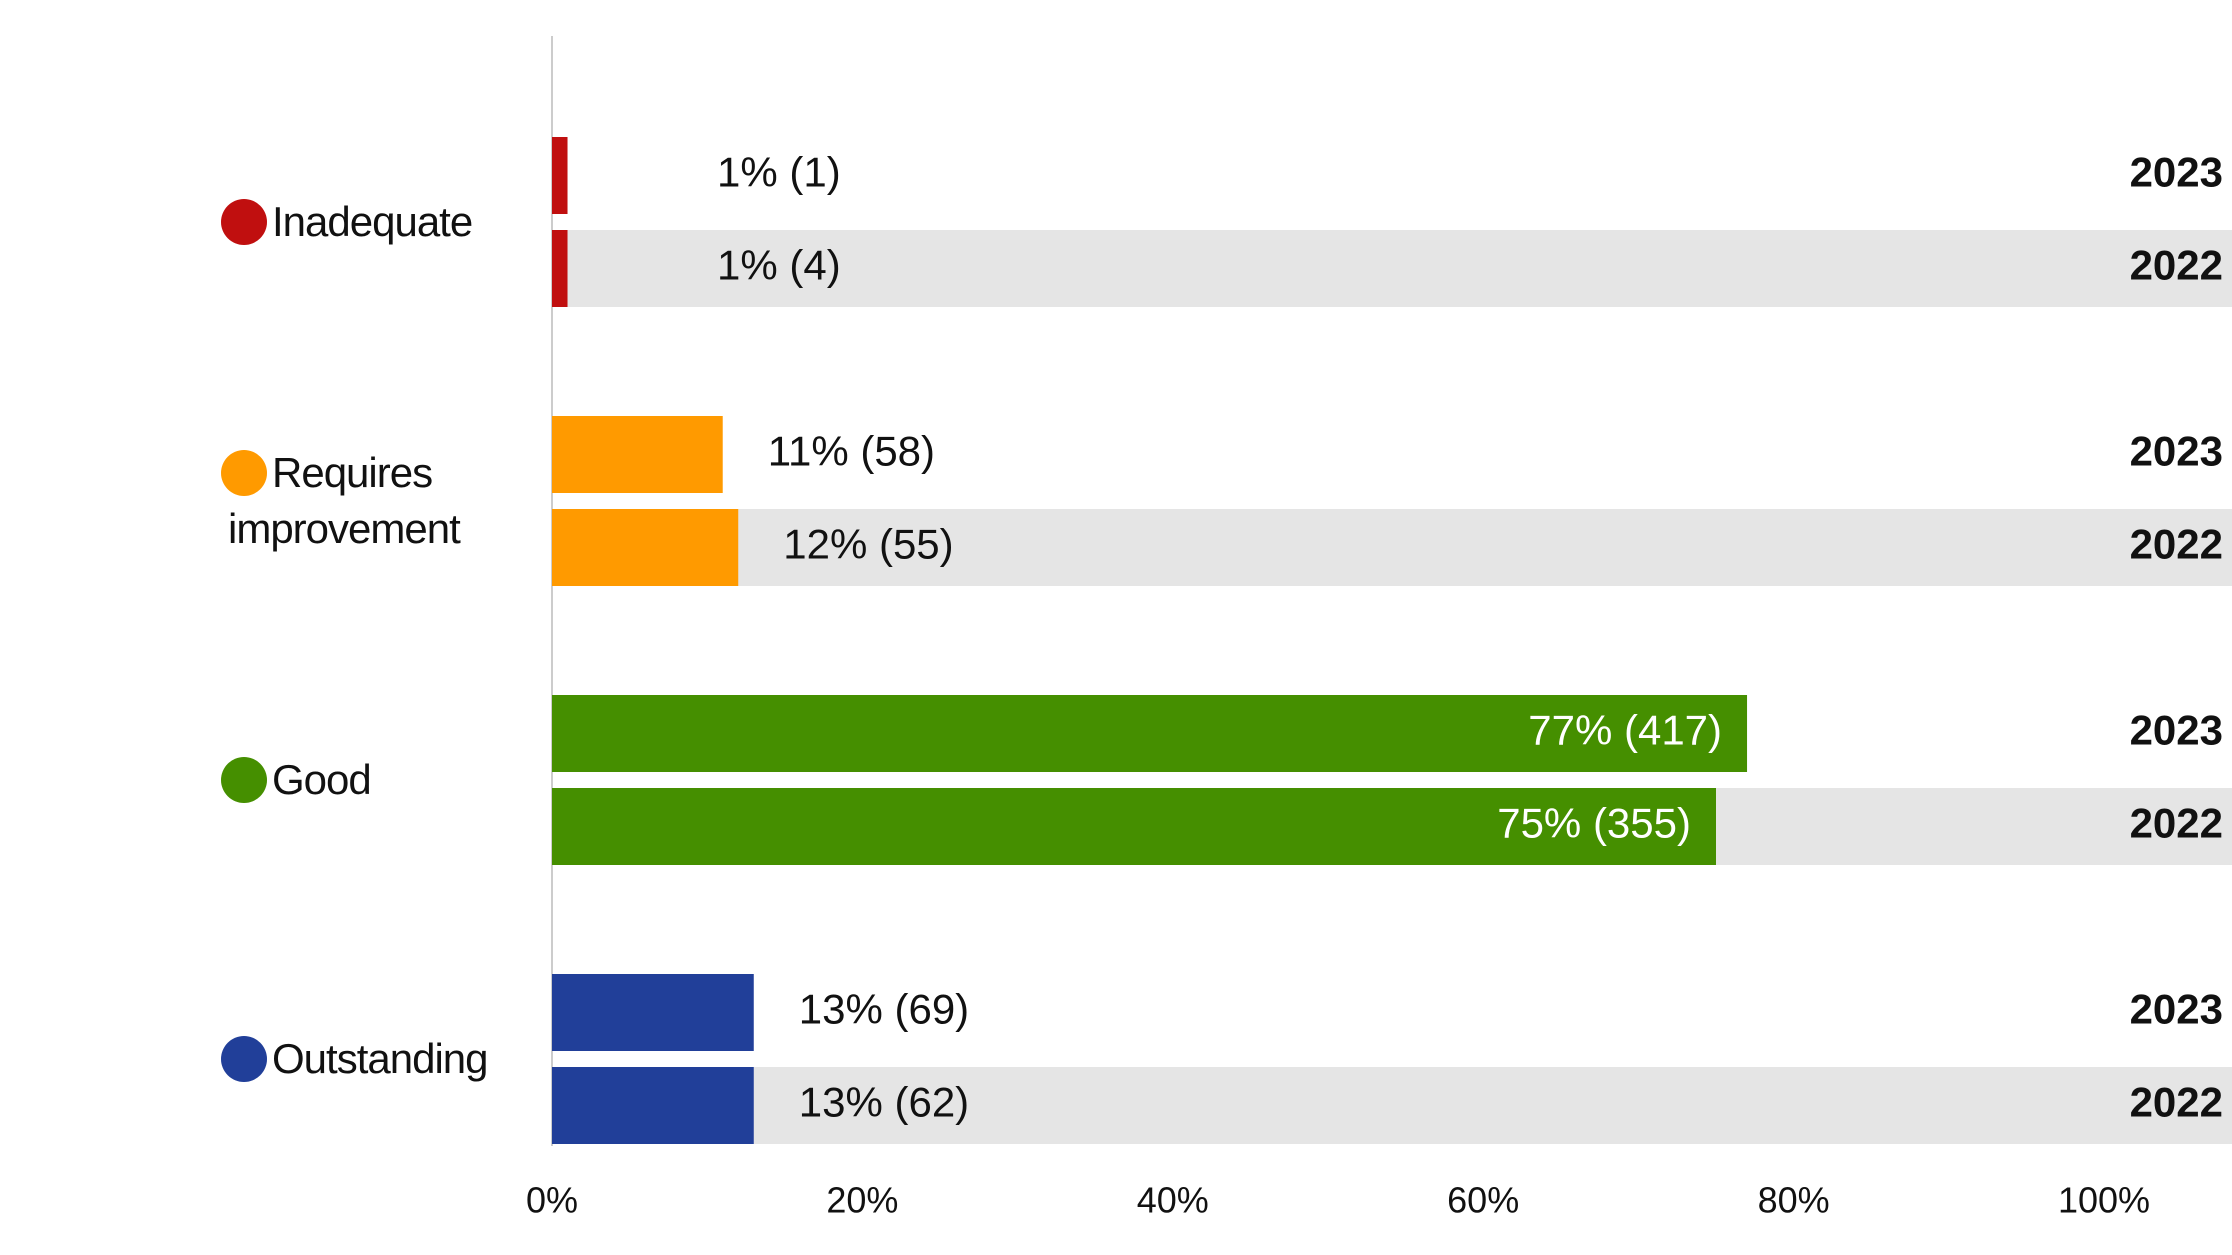 The image size is (2232, 1255). What do you see at coordinates (884, 1009) in the screenshot?
I see `value-label: 13% (69)` at bounding box center [884, 1009].